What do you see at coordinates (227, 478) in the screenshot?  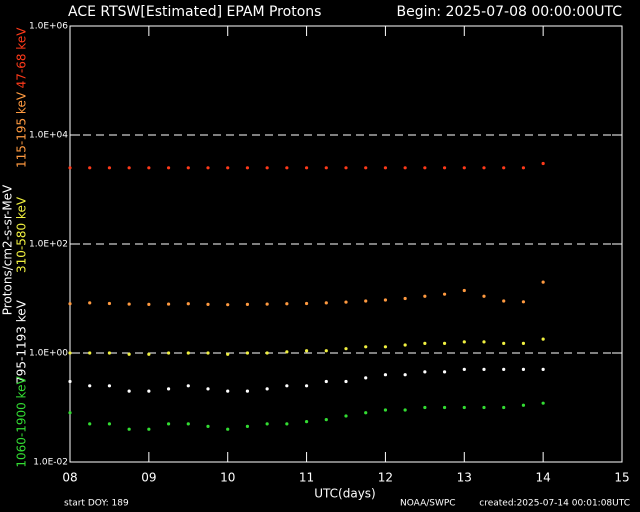 I see `x-tick-label: 10` at bounding box center [227, 478].